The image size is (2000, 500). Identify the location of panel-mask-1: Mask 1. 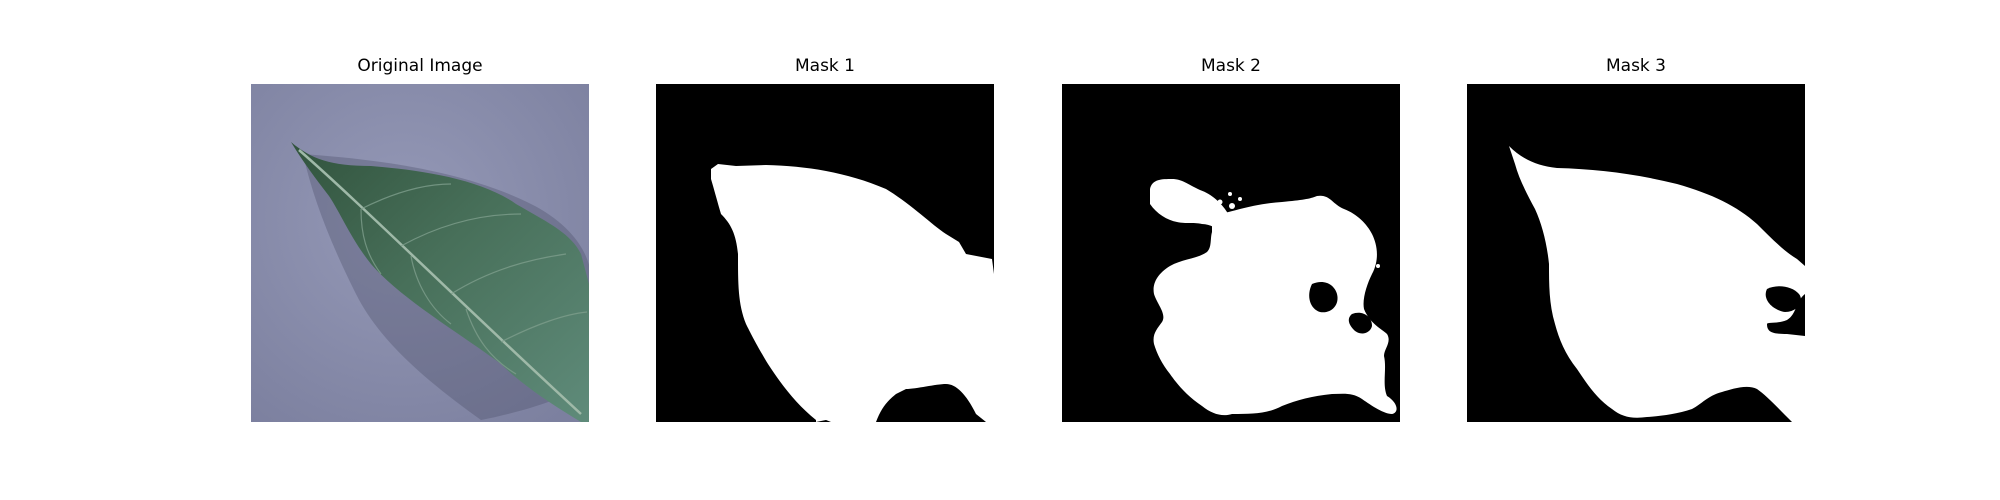
(825, 239).